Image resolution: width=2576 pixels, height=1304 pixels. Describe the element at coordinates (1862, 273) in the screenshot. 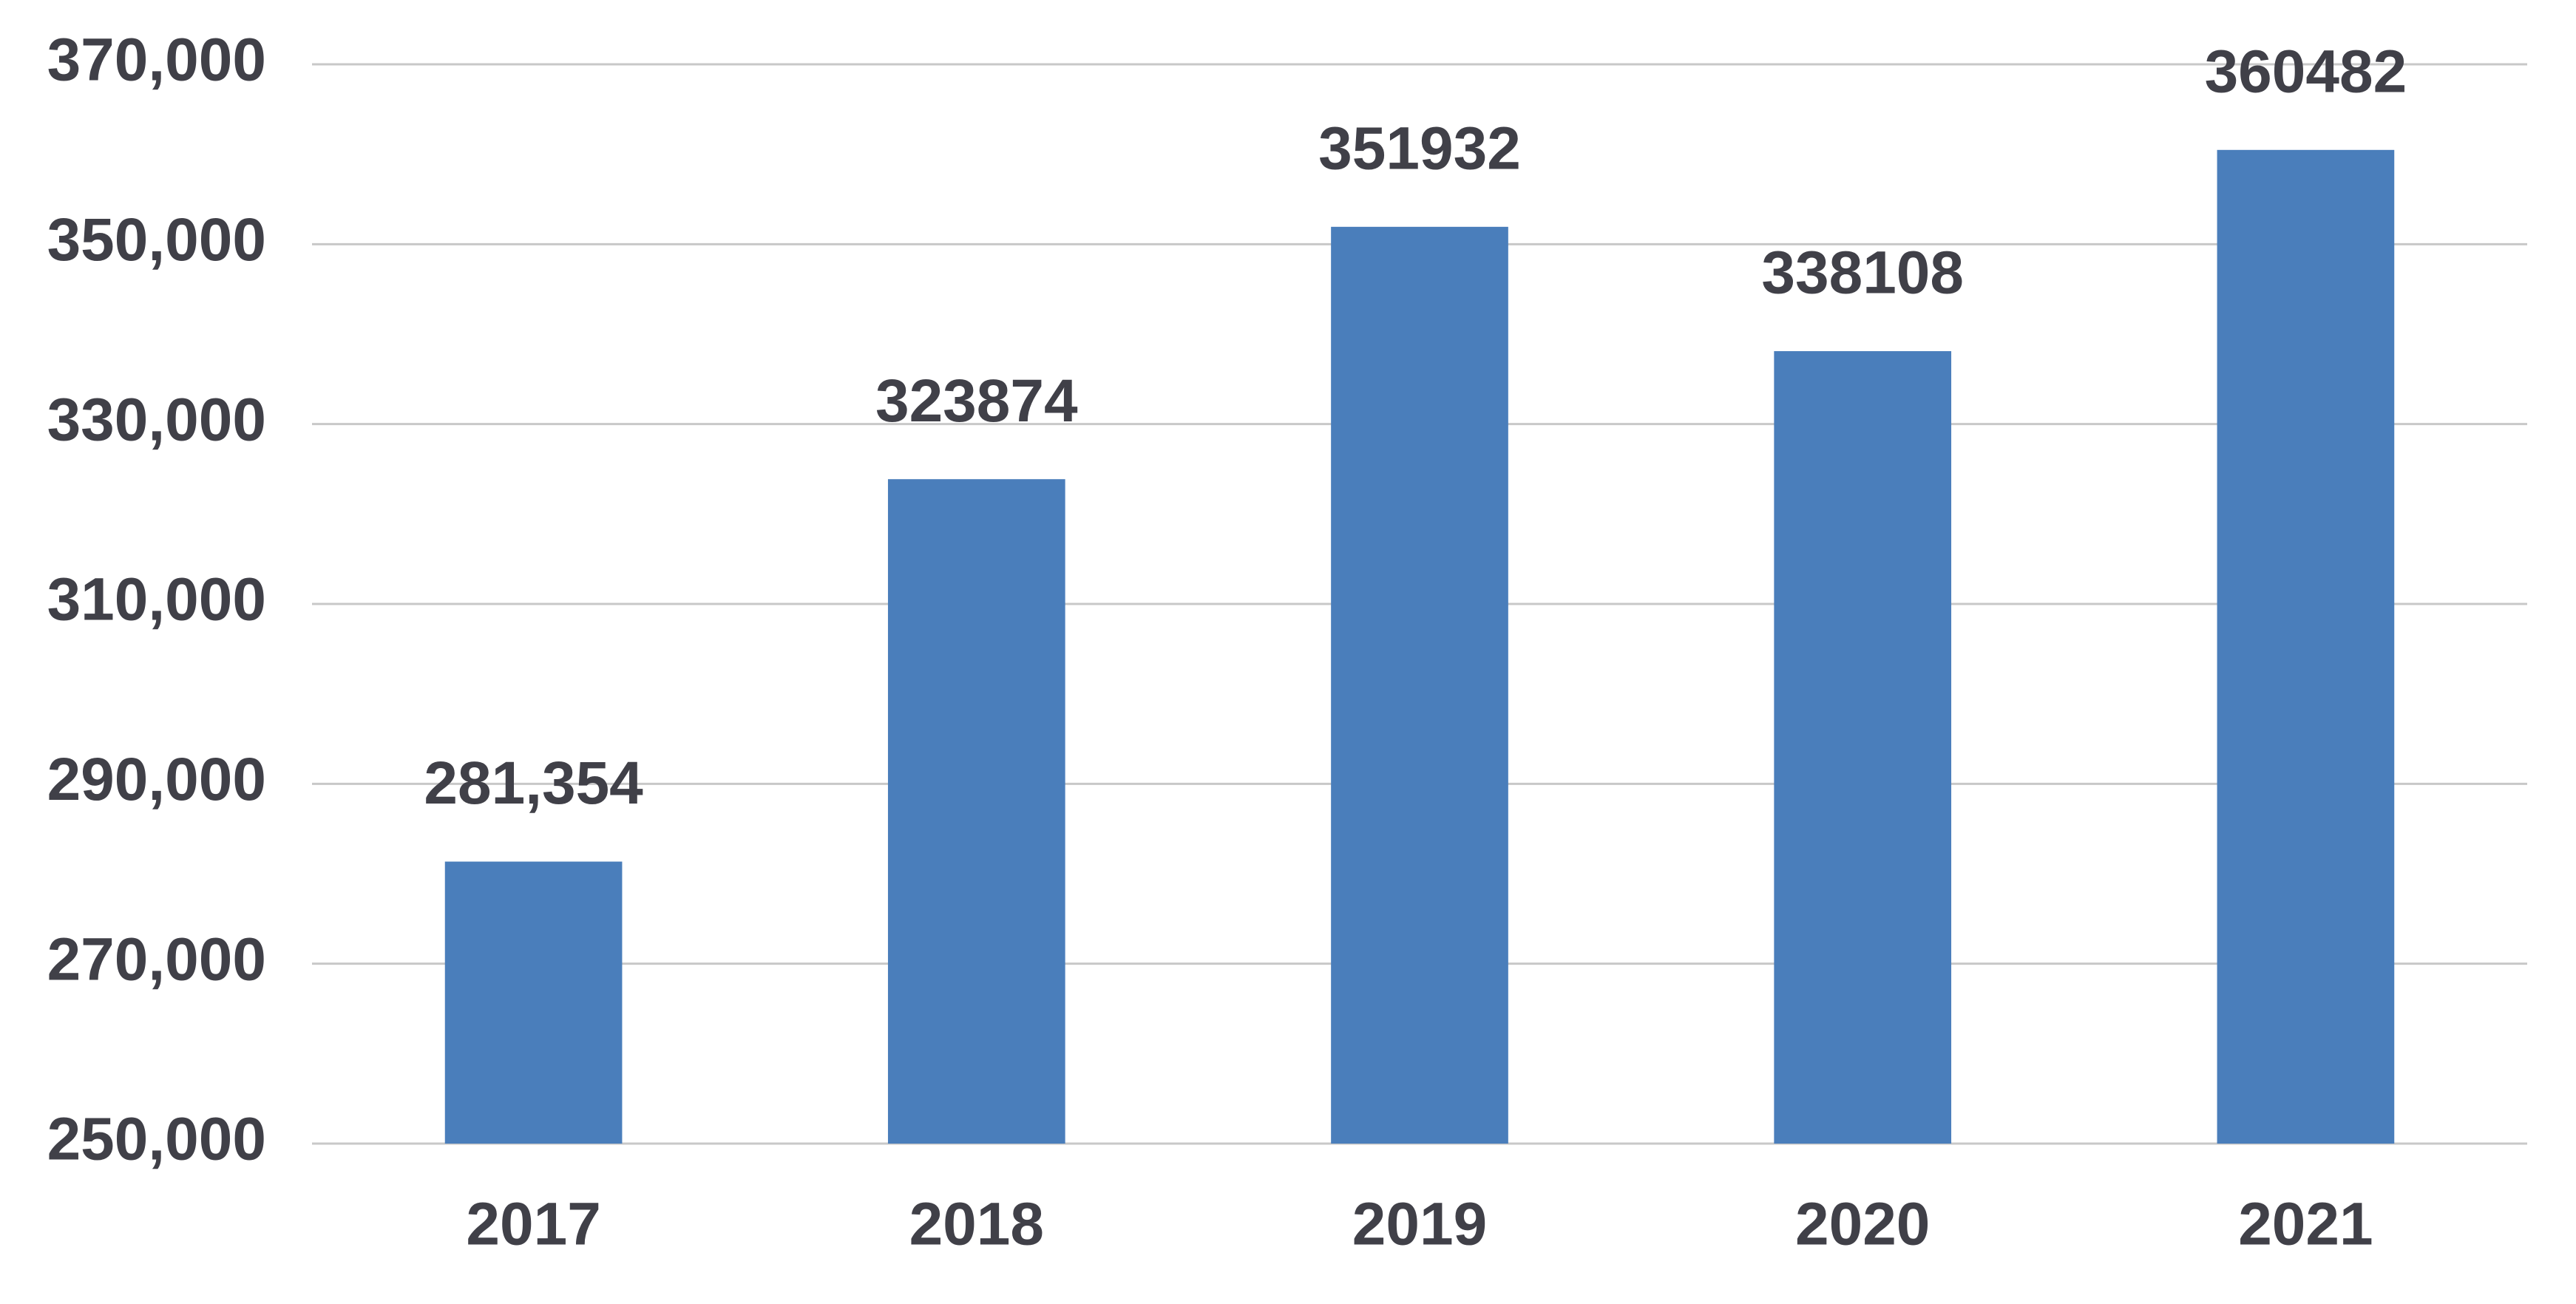

I see `data-label: 338108` at that location.